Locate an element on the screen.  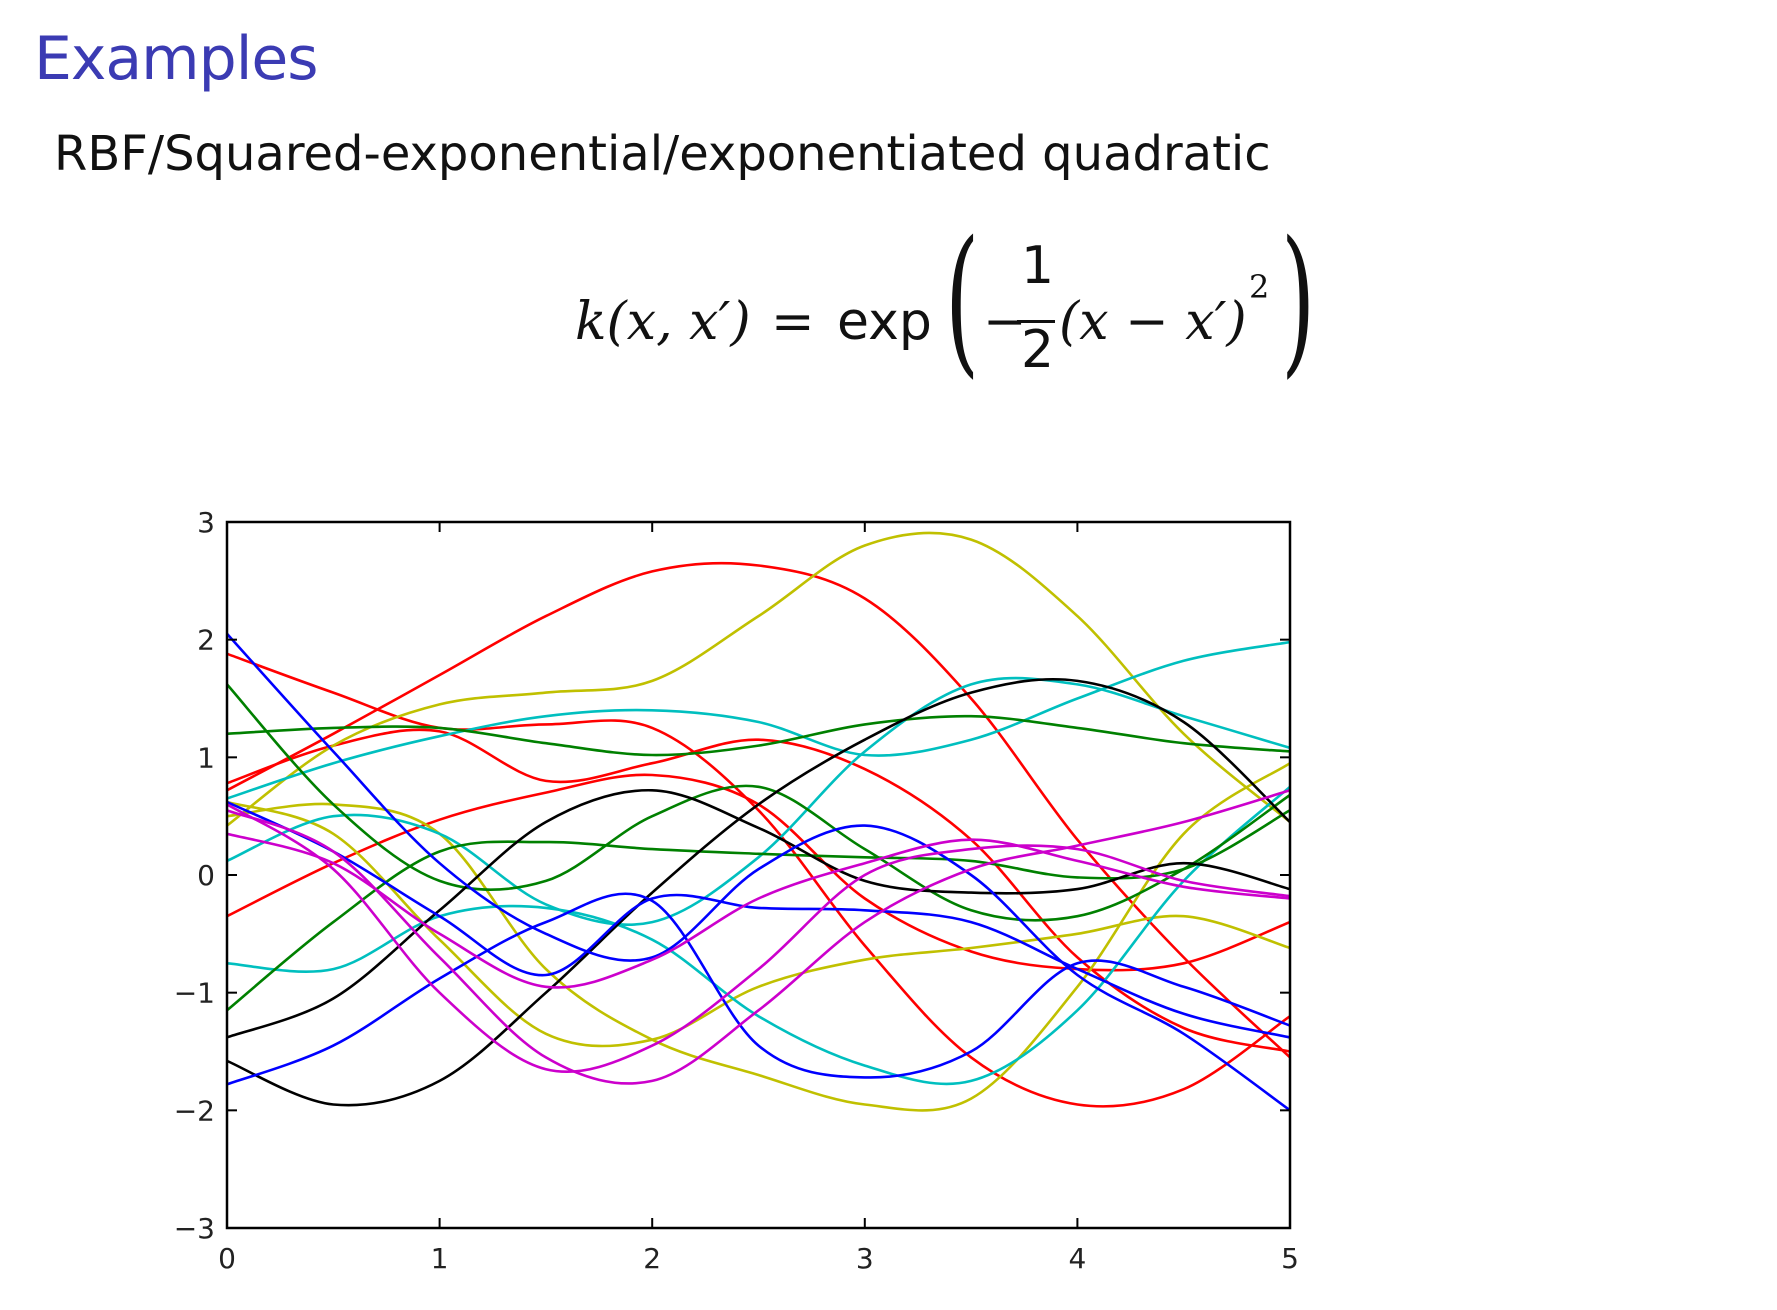
y-tick-label: −3 is located at coordinates (194, 1228).